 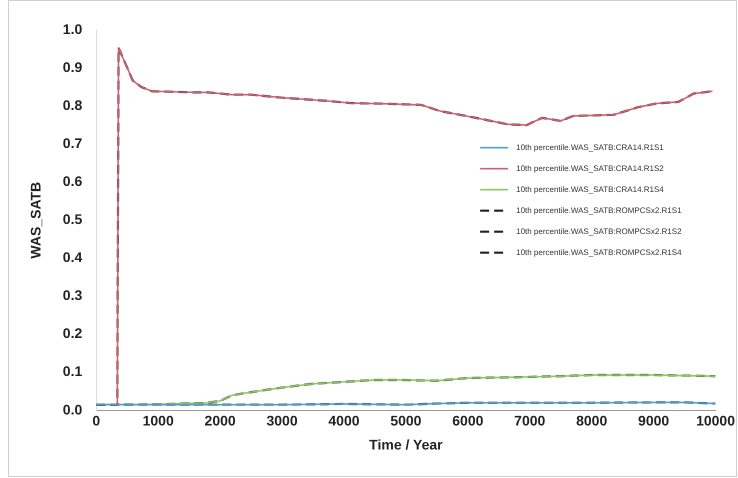 What do you see at coordinates (590, 168) in the screenshot?
I see `legend-label: 10th percentile.WAS_SATB:CRA14.R1S2` at bounding box center [590, 168].